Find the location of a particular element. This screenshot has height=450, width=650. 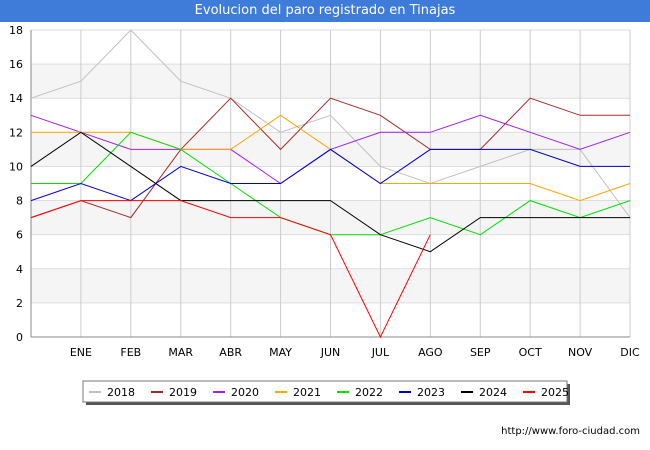

legend-box is located at coordinates (325, 391).